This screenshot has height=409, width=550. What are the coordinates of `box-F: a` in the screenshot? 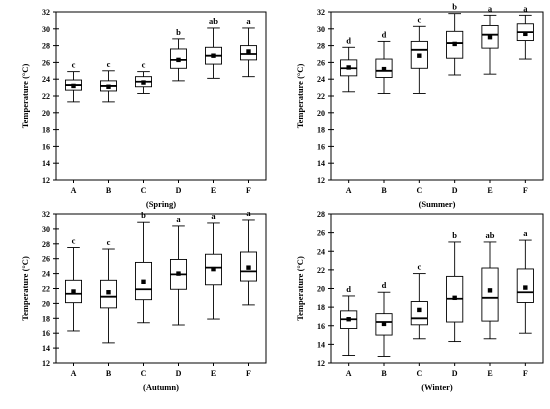 It's located at (248, 257).